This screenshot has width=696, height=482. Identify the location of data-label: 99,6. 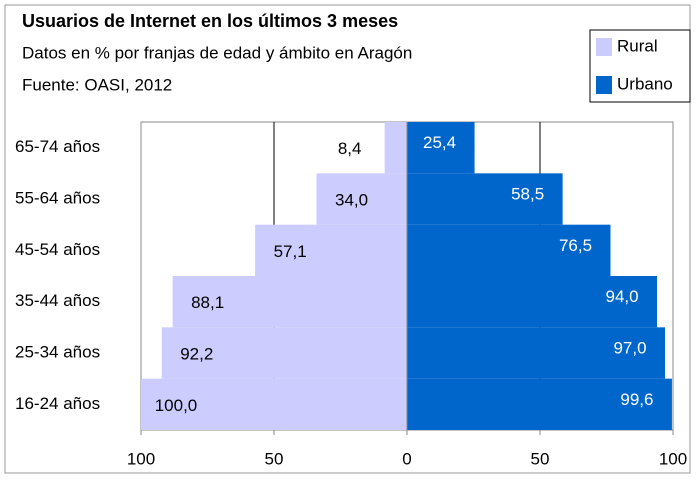
(636, 399).